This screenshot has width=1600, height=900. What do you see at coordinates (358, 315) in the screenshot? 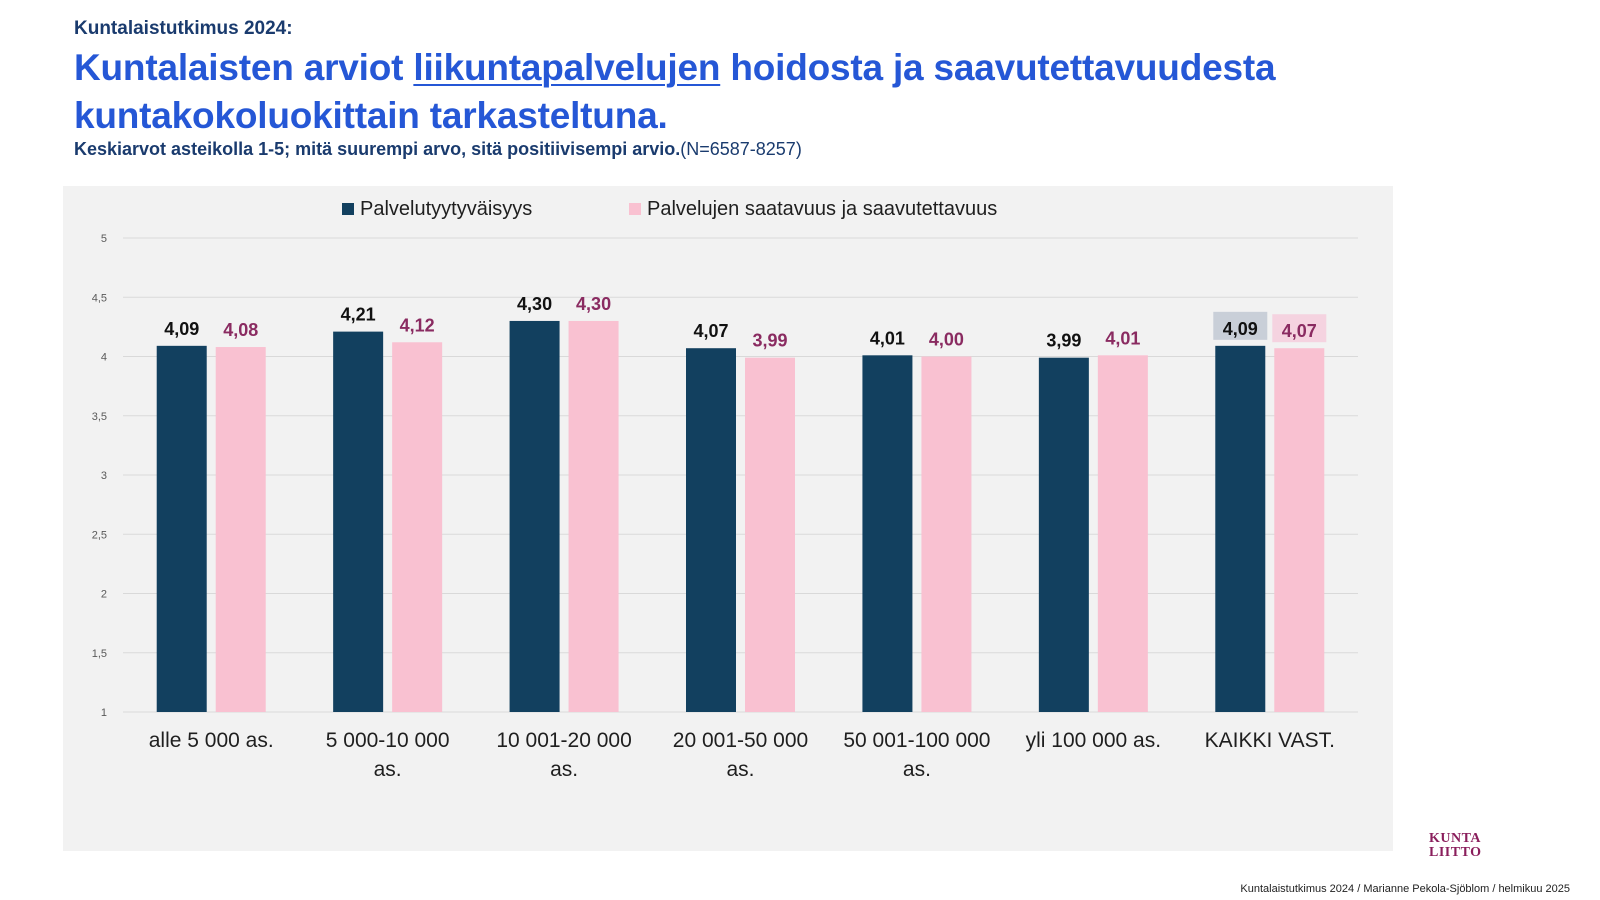
I see `data-label-series1: 4,21` at bounding box center [358, 315].